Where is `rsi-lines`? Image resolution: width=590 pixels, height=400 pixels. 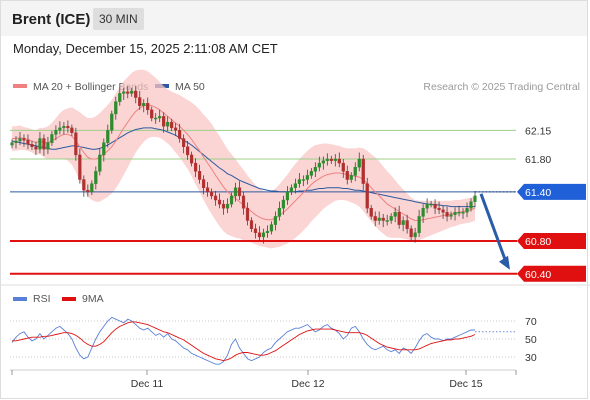 rsi-lines is located at coordinates (263, 340).